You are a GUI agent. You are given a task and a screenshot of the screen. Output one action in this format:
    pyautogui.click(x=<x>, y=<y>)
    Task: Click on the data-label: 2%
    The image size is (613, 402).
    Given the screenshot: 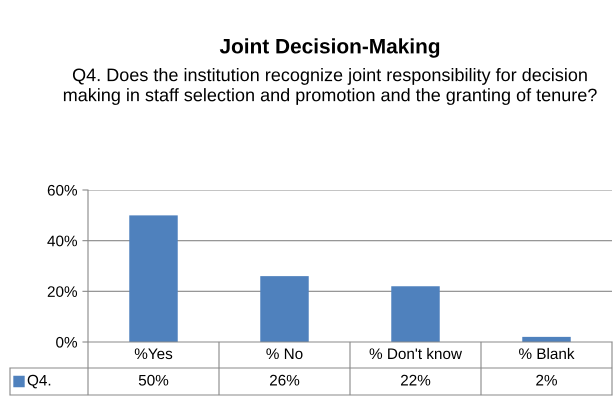 What is the action you would take?
    pyautogui.click(x=546, y=380)
    